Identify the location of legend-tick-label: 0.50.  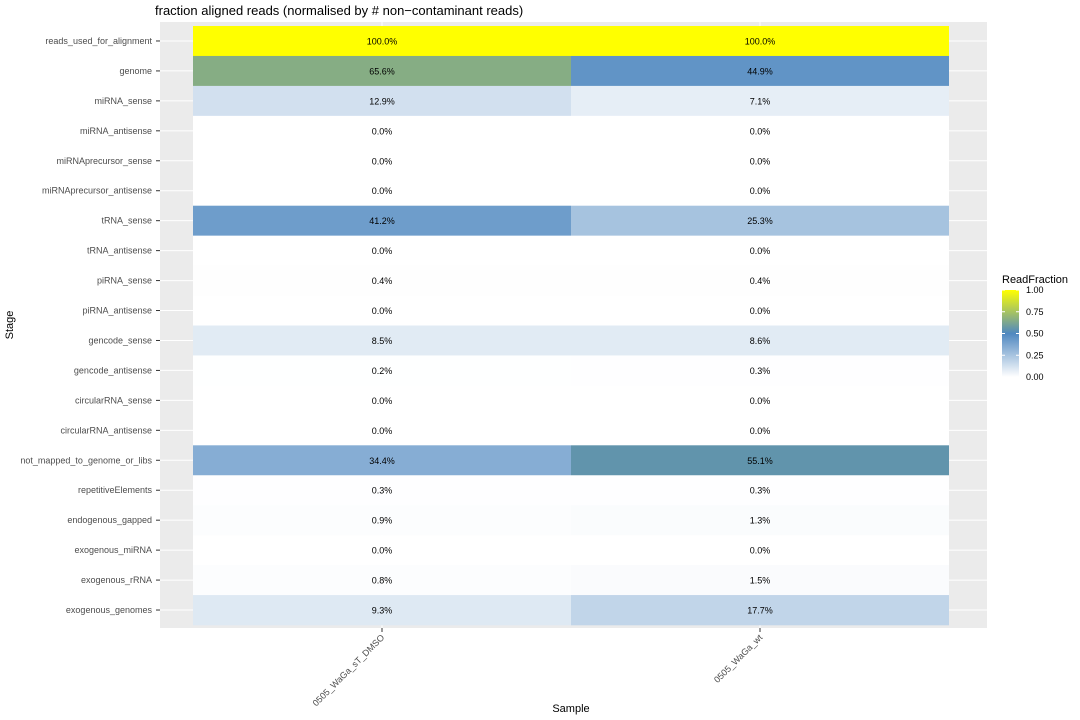
(1035, 334).